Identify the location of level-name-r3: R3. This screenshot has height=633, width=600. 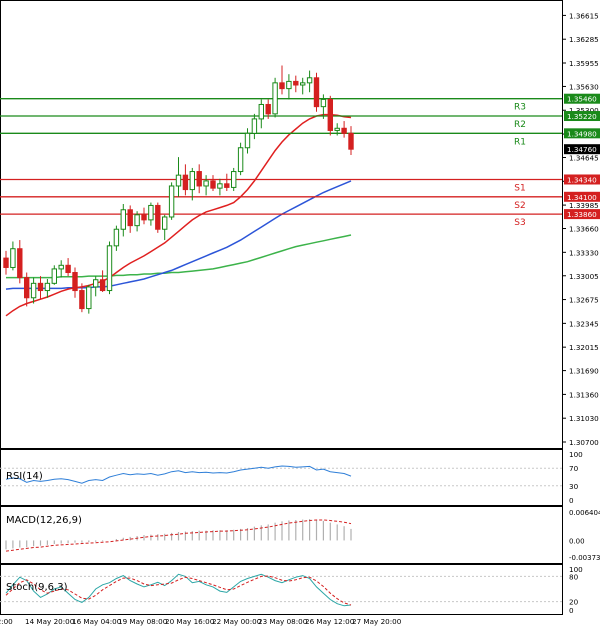
(520, 108).